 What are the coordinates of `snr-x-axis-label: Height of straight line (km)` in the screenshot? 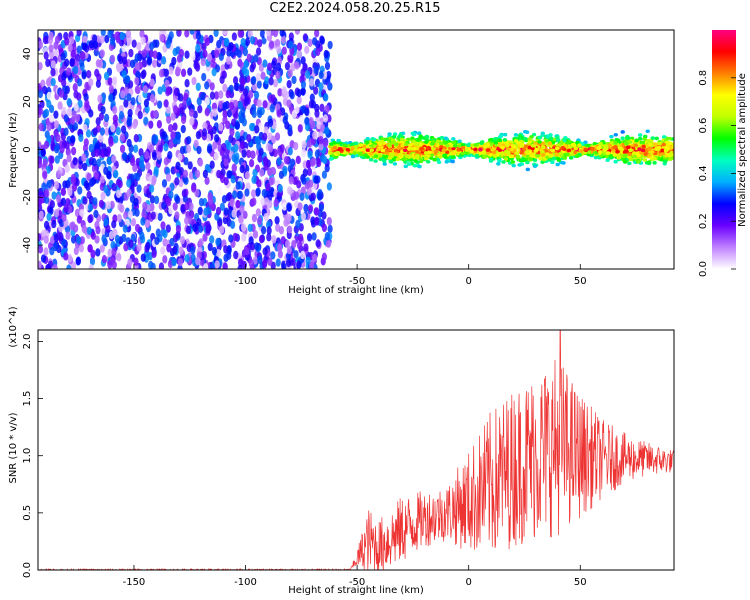 It's located at (356, 590).